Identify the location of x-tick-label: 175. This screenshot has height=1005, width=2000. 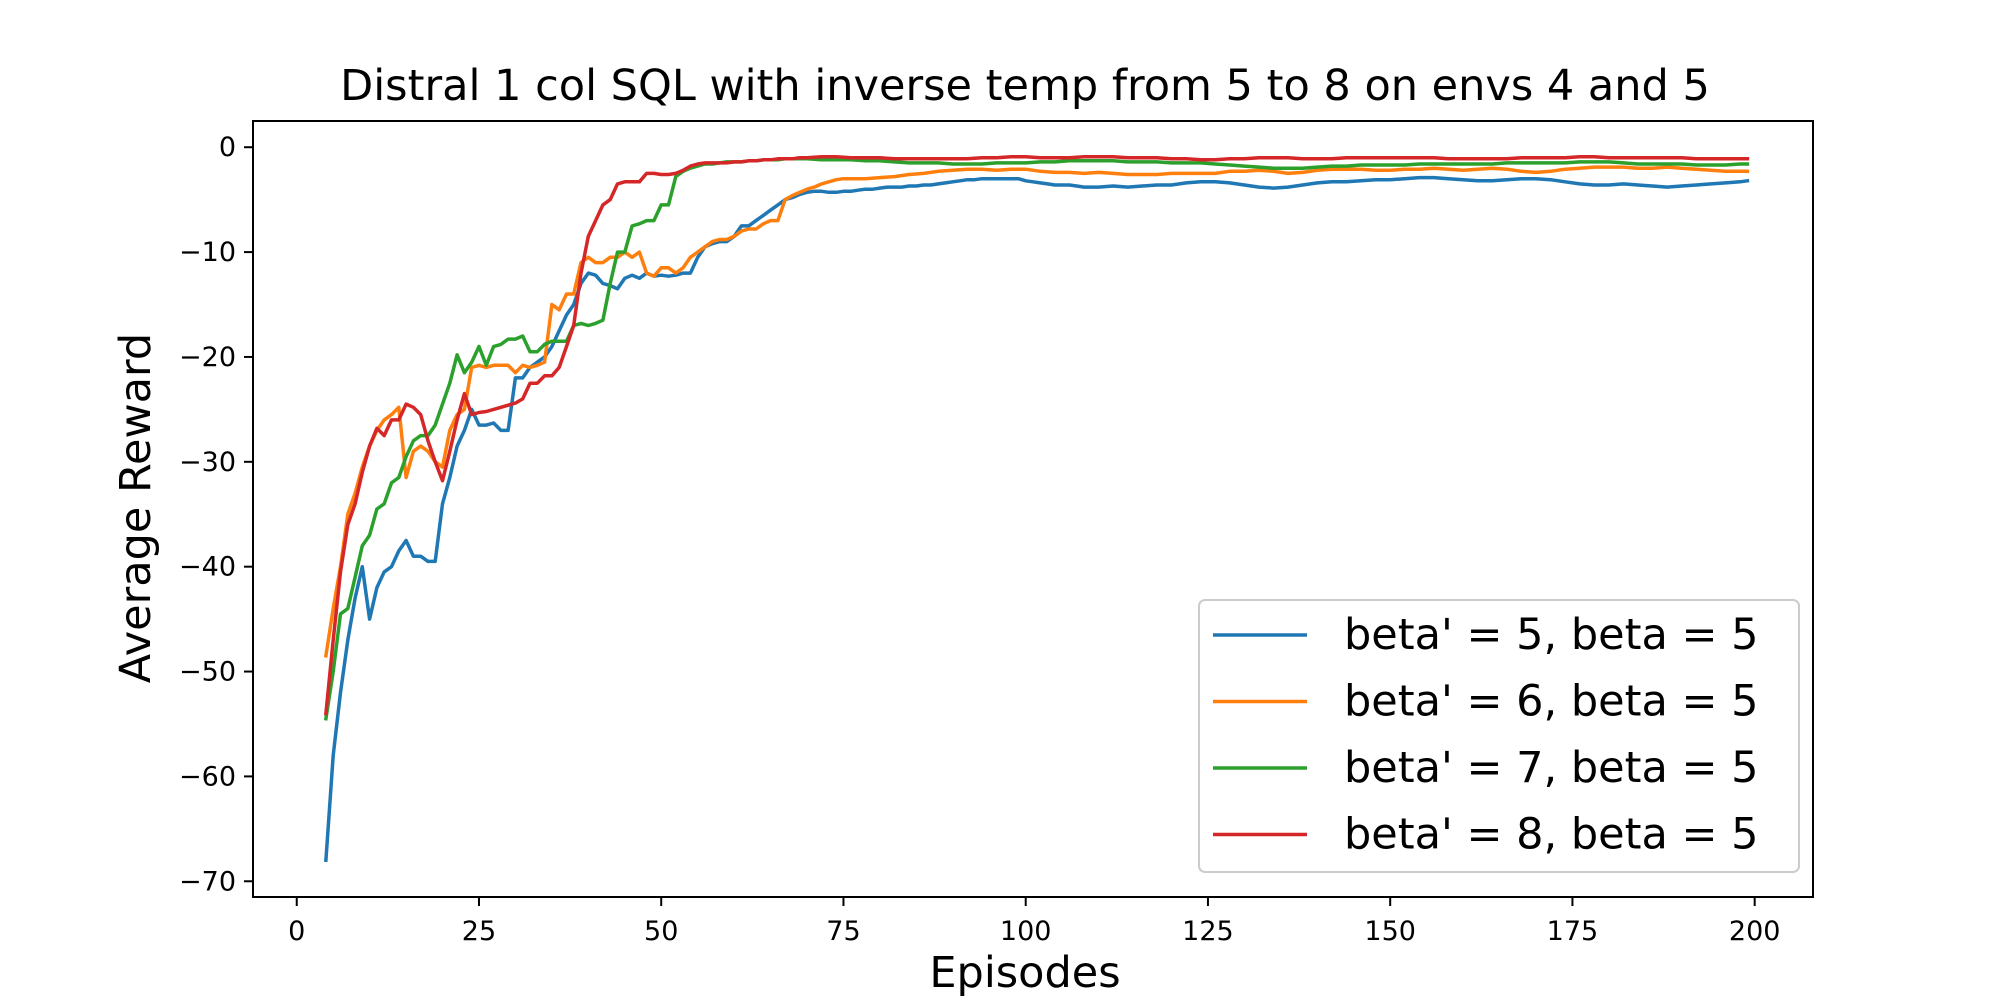
(1573, 931).